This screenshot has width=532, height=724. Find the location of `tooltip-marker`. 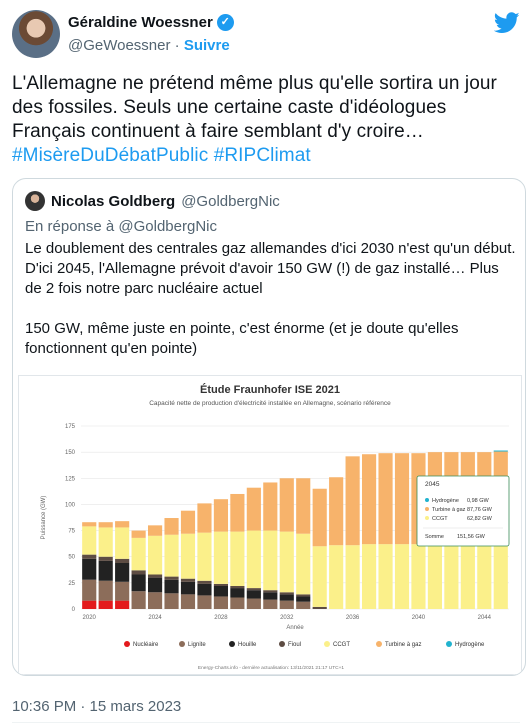

tooltip-marker is located at coordinates (427, 518).